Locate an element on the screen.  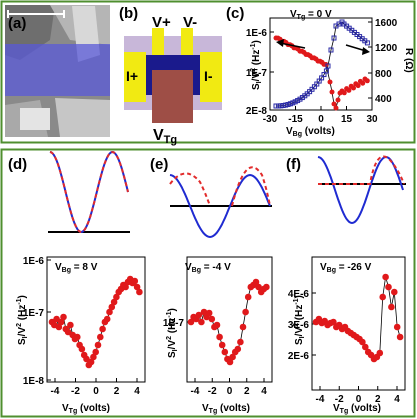
panel-c-annotation: VTg = 0 V is located at coordinates (311, 15).